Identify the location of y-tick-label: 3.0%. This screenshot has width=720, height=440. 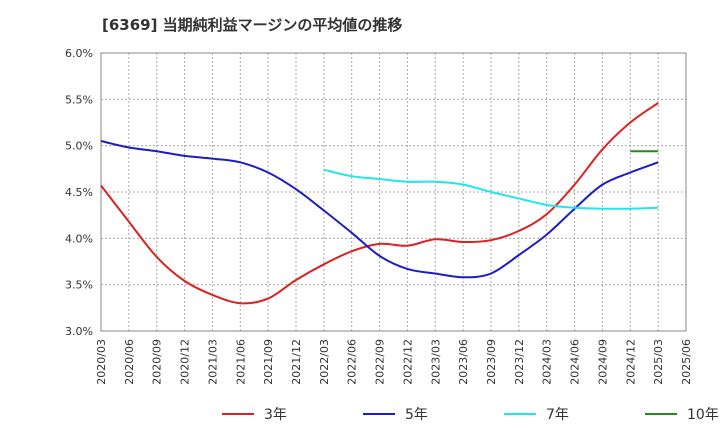
(79, 331).